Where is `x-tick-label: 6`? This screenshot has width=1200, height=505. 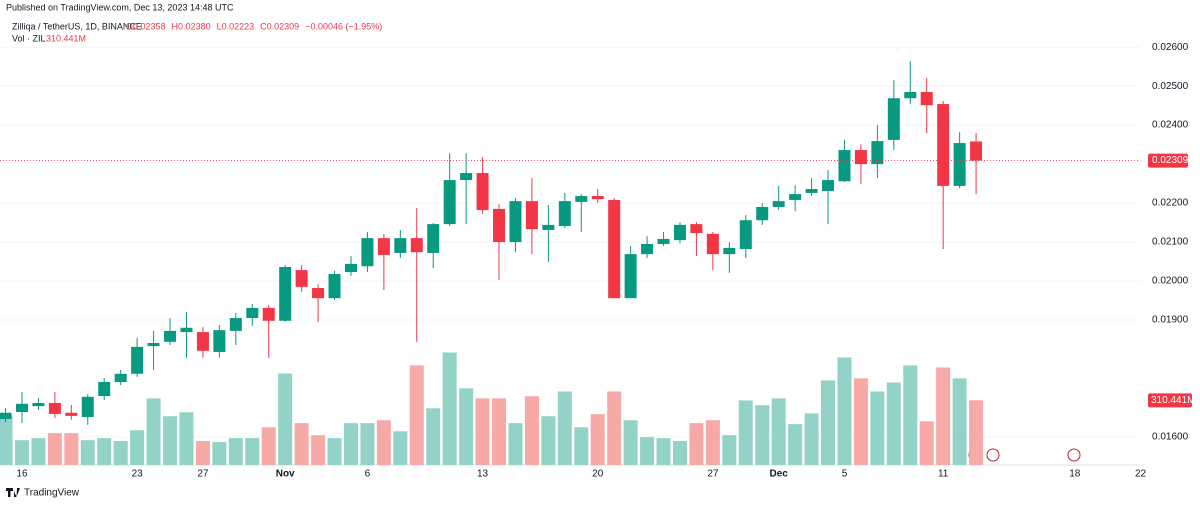
x-tick-label: 6 is located at coordinates (368, 474).